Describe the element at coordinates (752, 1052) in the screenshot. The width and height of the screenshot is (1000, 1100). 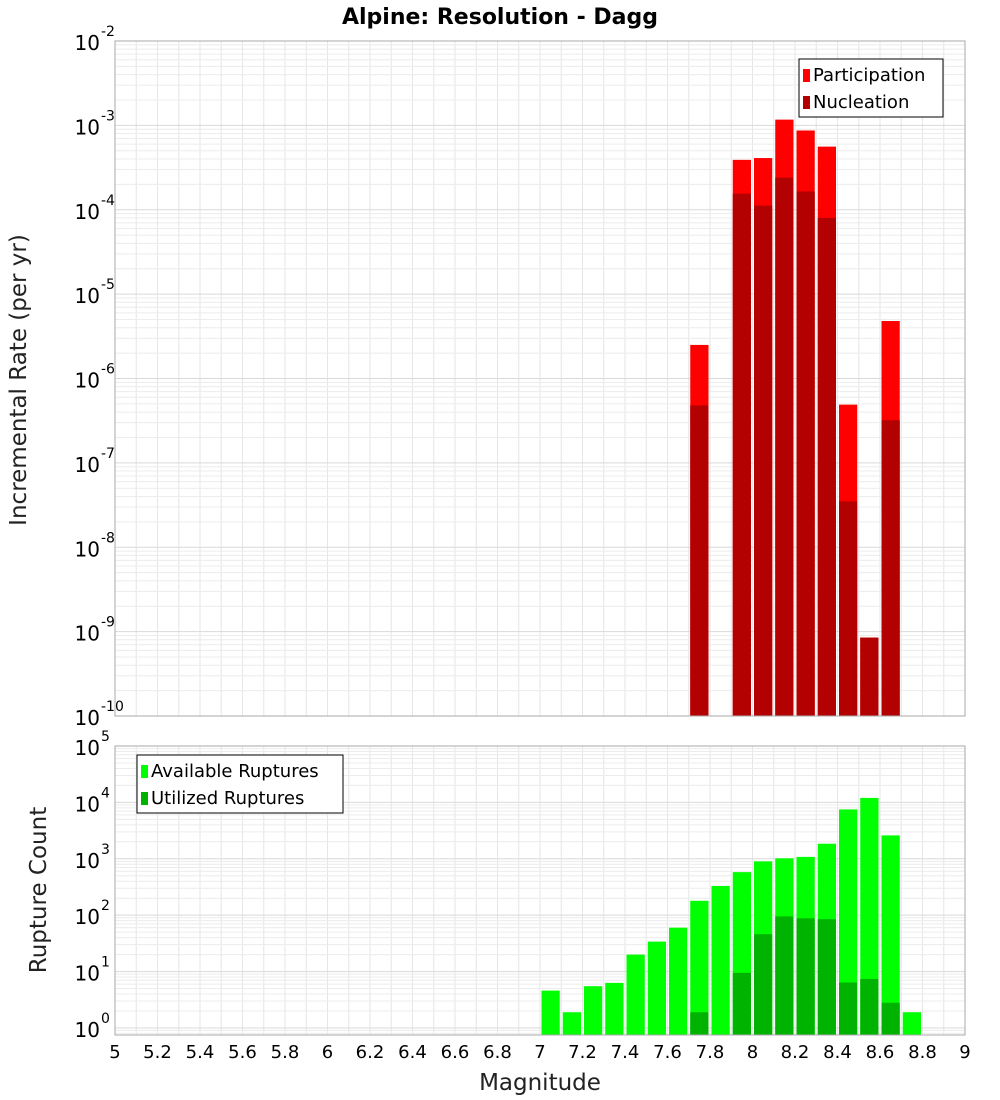
I see `x-tick-label: 8` at that location.